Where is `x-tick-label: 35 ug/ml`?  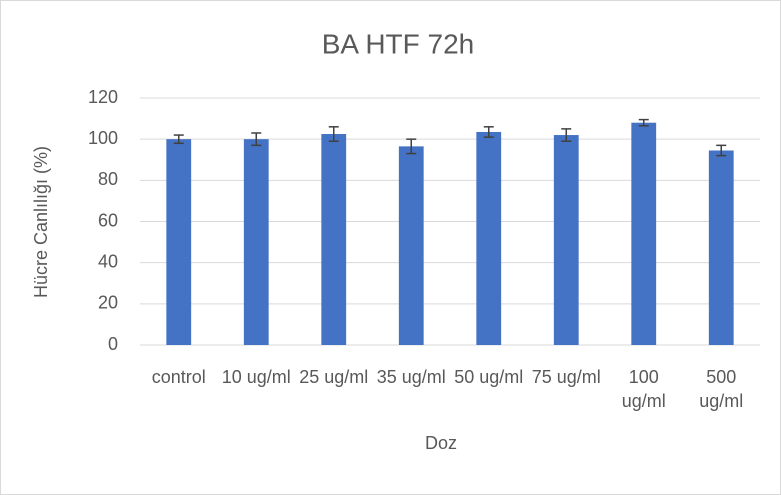 x-tick-label: 35 ug/ml is located at coordinates (411, 377).